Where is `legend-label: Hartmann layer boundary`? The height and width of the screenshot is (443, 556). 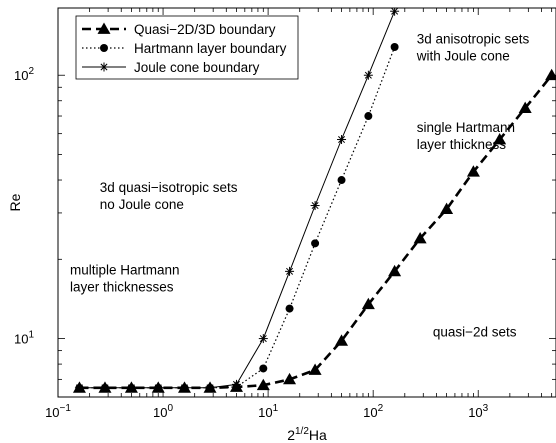
legend-label: Hartmann layer boundary is located at coordinates (210, 48).